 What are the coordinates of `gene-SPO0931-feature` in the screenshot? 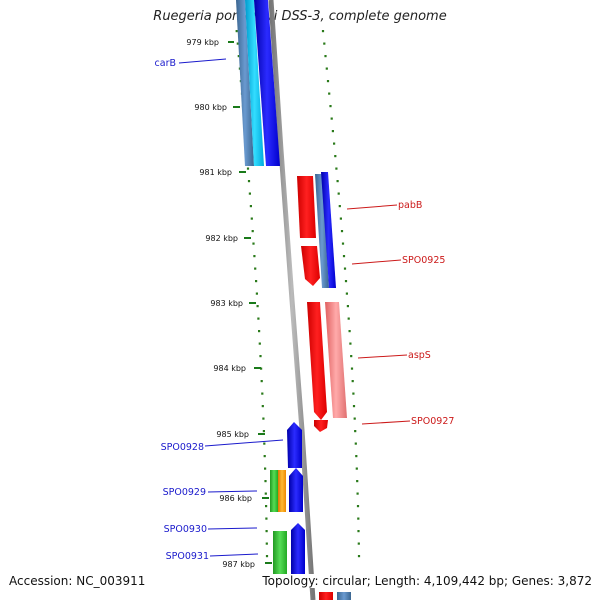 It's located at (289, 549).